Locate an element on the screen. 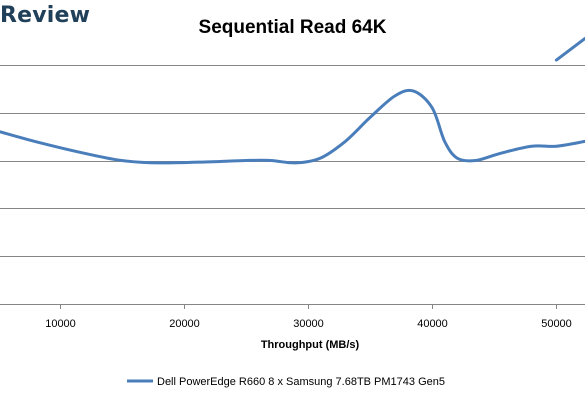  x-tick-label: 50000 is located at coordinates (556, 324).